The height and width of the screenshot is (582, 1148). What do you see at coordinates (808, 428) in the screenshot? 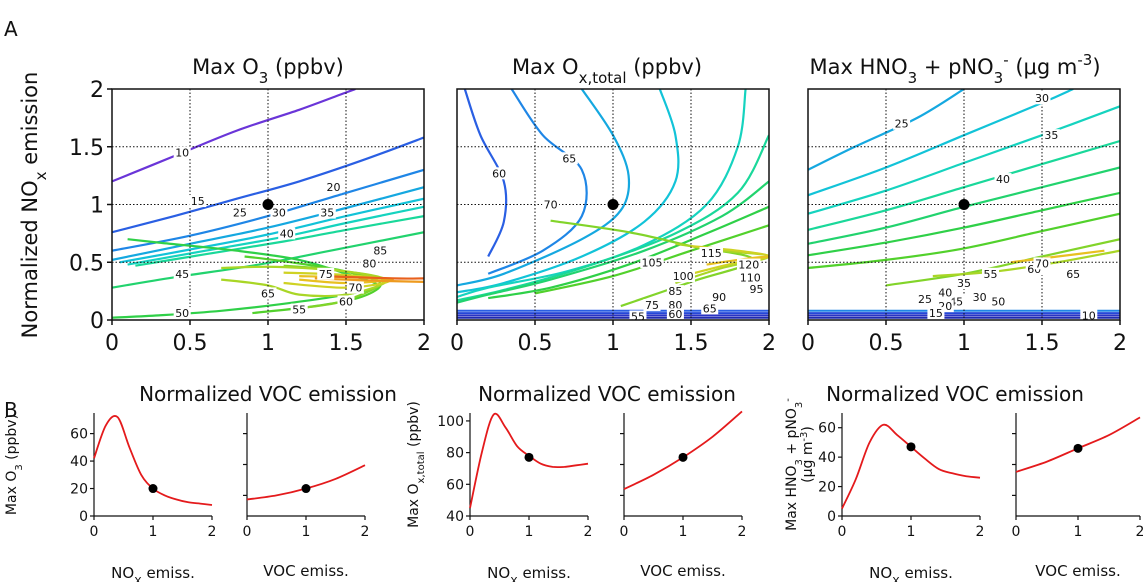
I see `y-axis-label2-b5-part: )` at bounding box center [808, 428].